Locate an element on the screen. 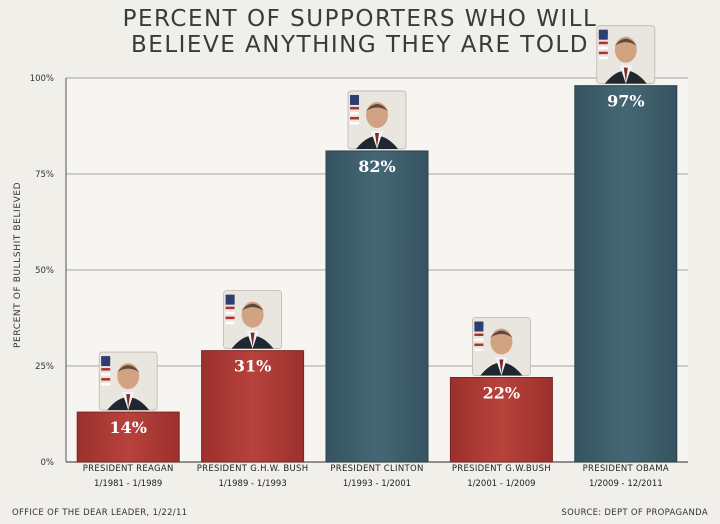 The height and width of the screenshot is (524, 720). category-dates-3: 1/1993 - 1/2001 is located at coordinates (377, 484).